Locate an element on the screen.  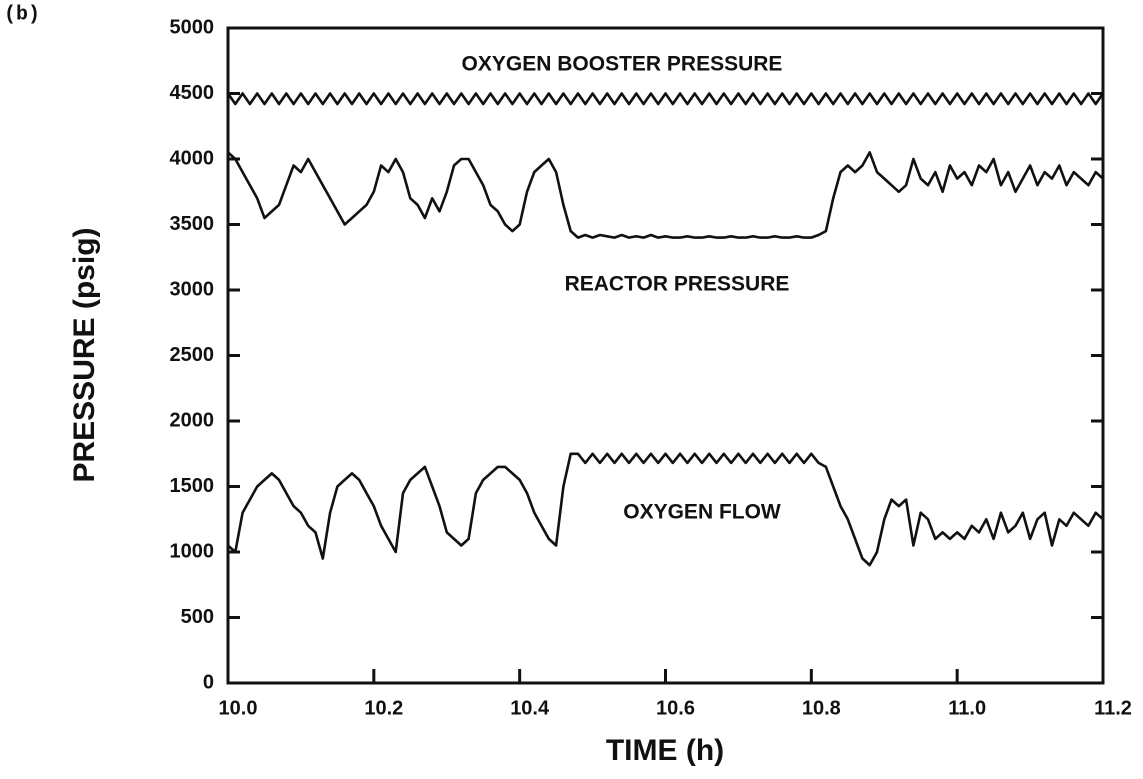
y-tick-label: 0 is located at coordinates (208, 682).